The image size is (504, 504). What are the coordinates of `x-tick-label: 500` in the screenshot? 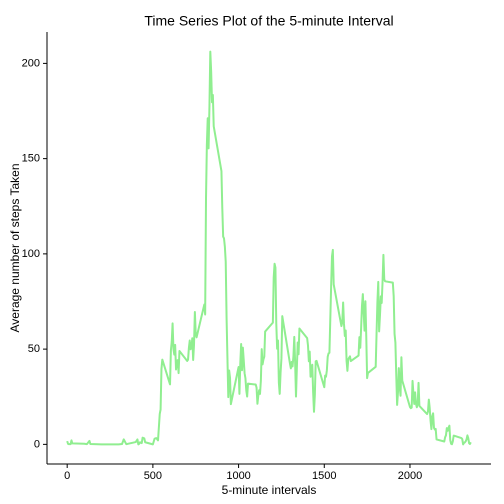 It's located at (153, 476).